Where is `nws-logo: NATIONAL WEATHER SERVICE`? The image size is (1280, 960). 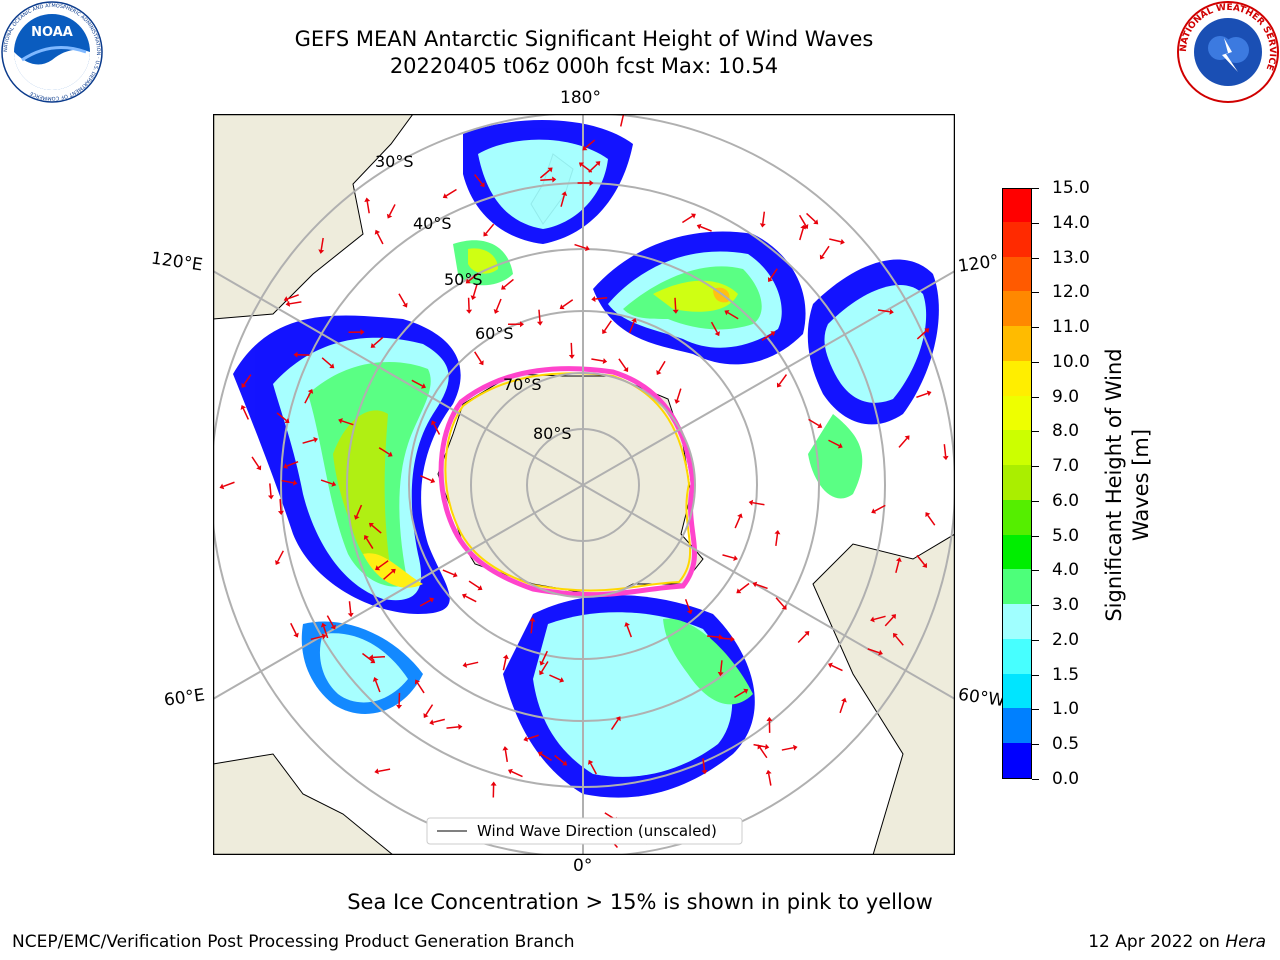 nws-logo: NATIONAL WEATHER SERVICE is located at coordinates (1228, 52).